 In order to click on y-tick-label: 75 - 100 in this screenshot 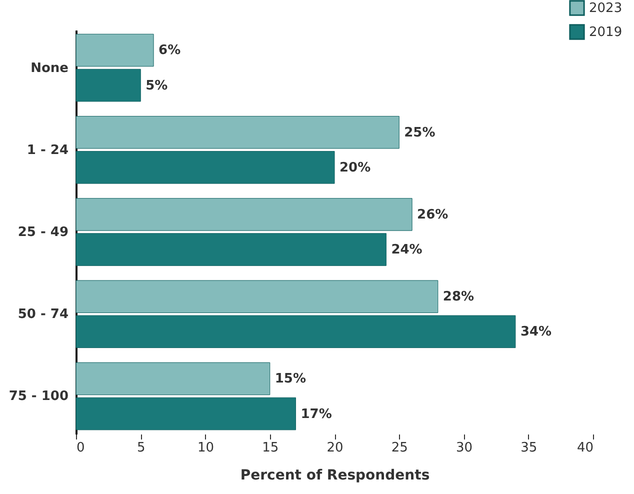, I will do `click(38, 396)`.